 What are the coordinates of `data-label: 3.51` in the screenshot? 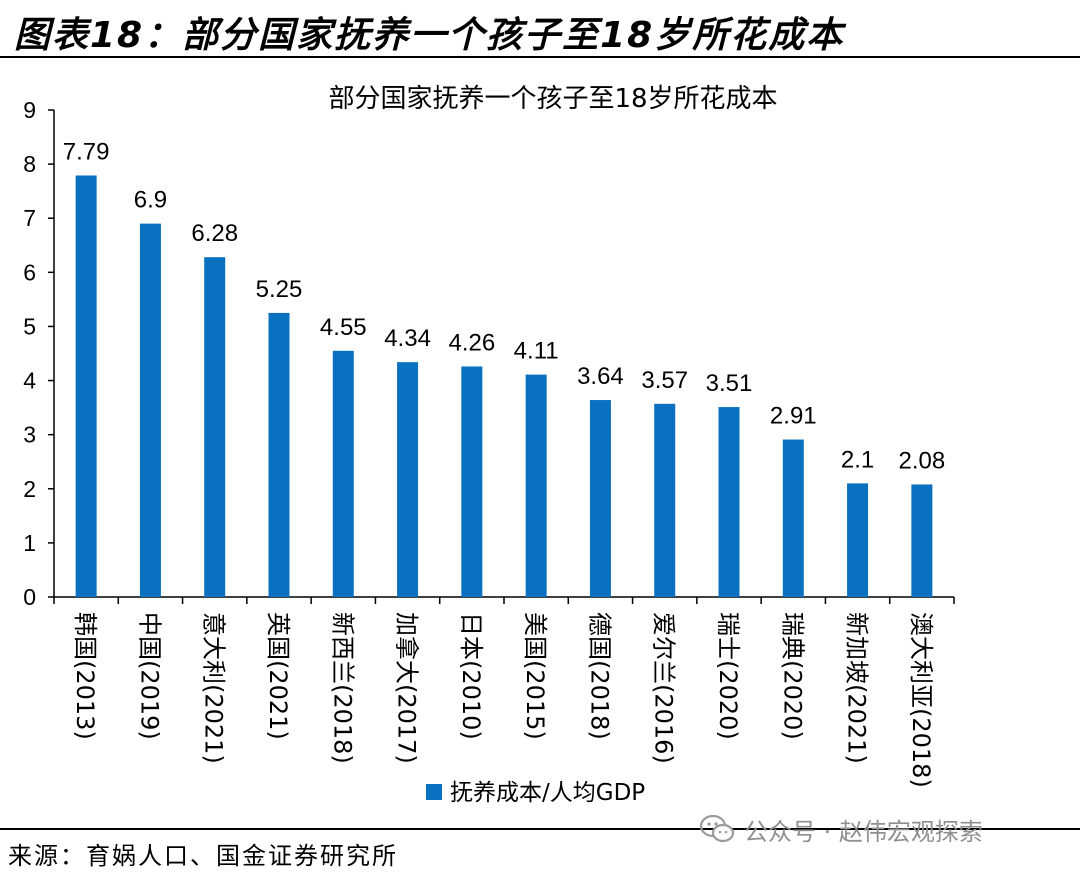 It's located at (729, 383).